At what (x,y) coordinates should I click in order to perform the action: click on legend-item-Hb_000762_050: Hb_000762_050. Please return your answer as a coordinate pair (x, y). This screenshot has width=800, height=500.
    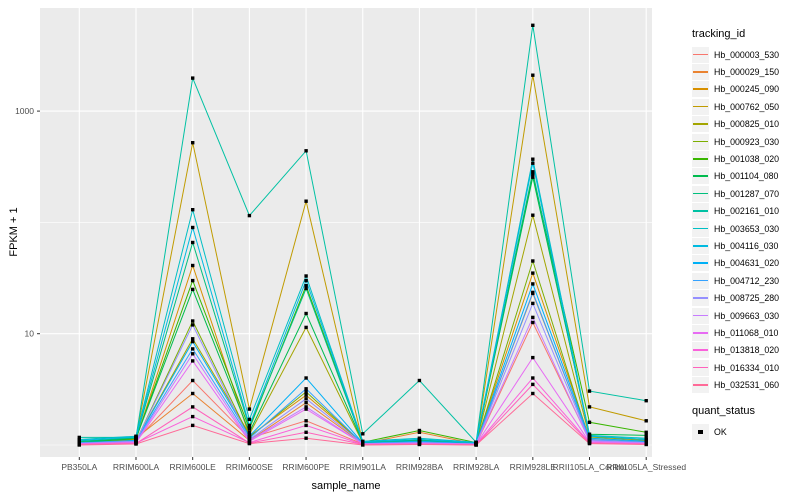
    Looking at the image, I should click on (745, 106).